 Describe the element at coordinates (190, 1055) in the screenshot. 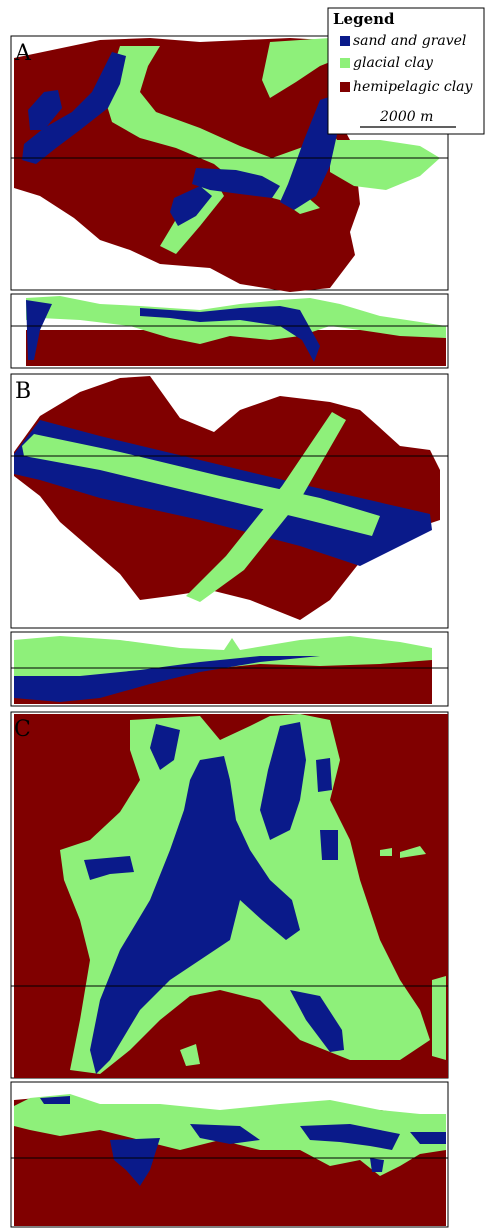

I see `panel-c-glacial-bottom` at that location.